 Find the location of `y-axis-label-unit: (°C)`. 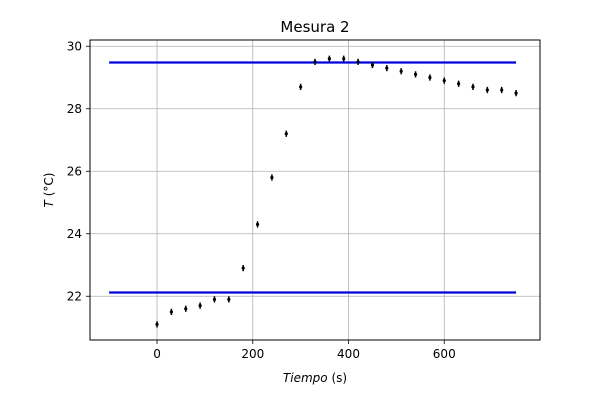

y-axis-label-unit: (°C) is located at coordinates (49, 187).